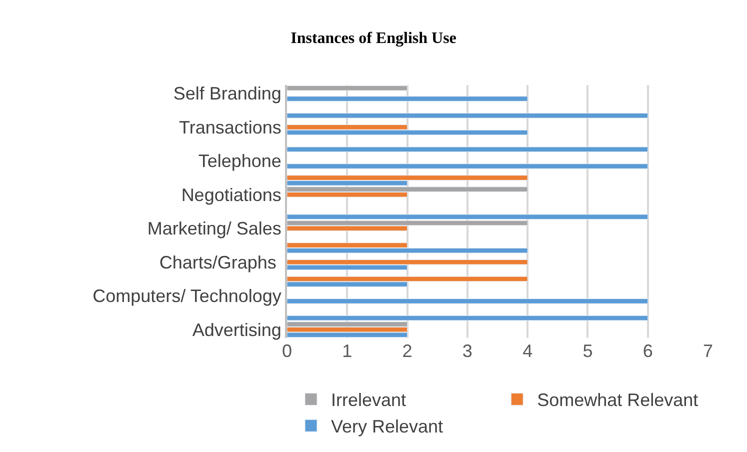 The height and width of the screenshot is (452, 747). I want to click on y-tick-label: Negotiations, so click(231, 194).